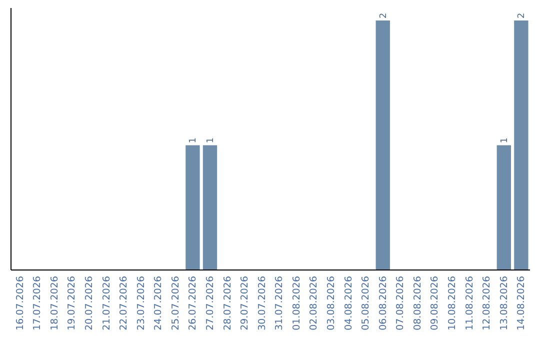 This screenshot has width=540, height=340. Describe the element at coordinates (158, 303) in the screenshot. I see `x-tick-label: 24.07.2026` at that location.